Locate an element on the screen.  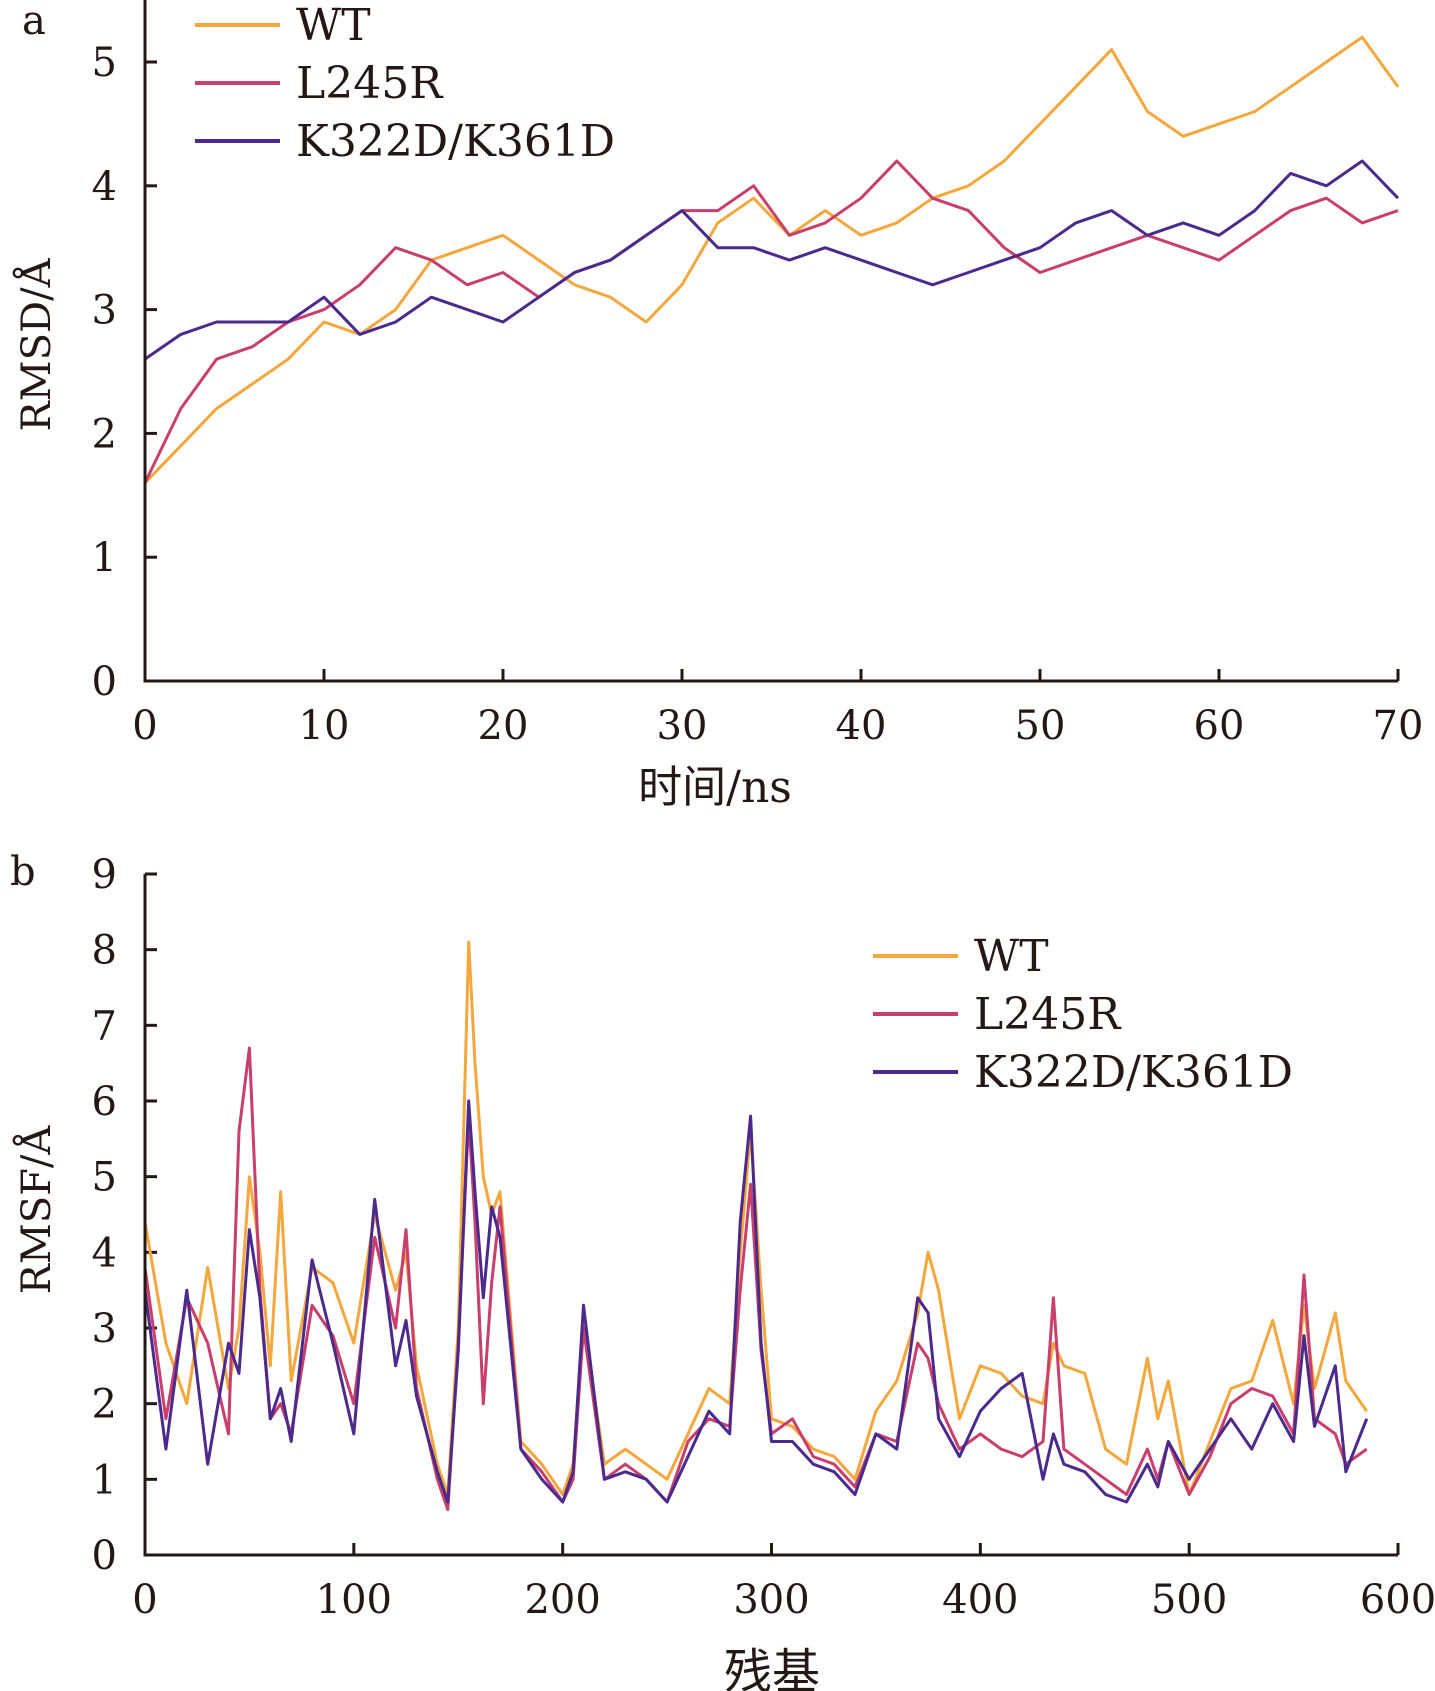
x-tick-label: 400 is located at coordinates (980, 1600).